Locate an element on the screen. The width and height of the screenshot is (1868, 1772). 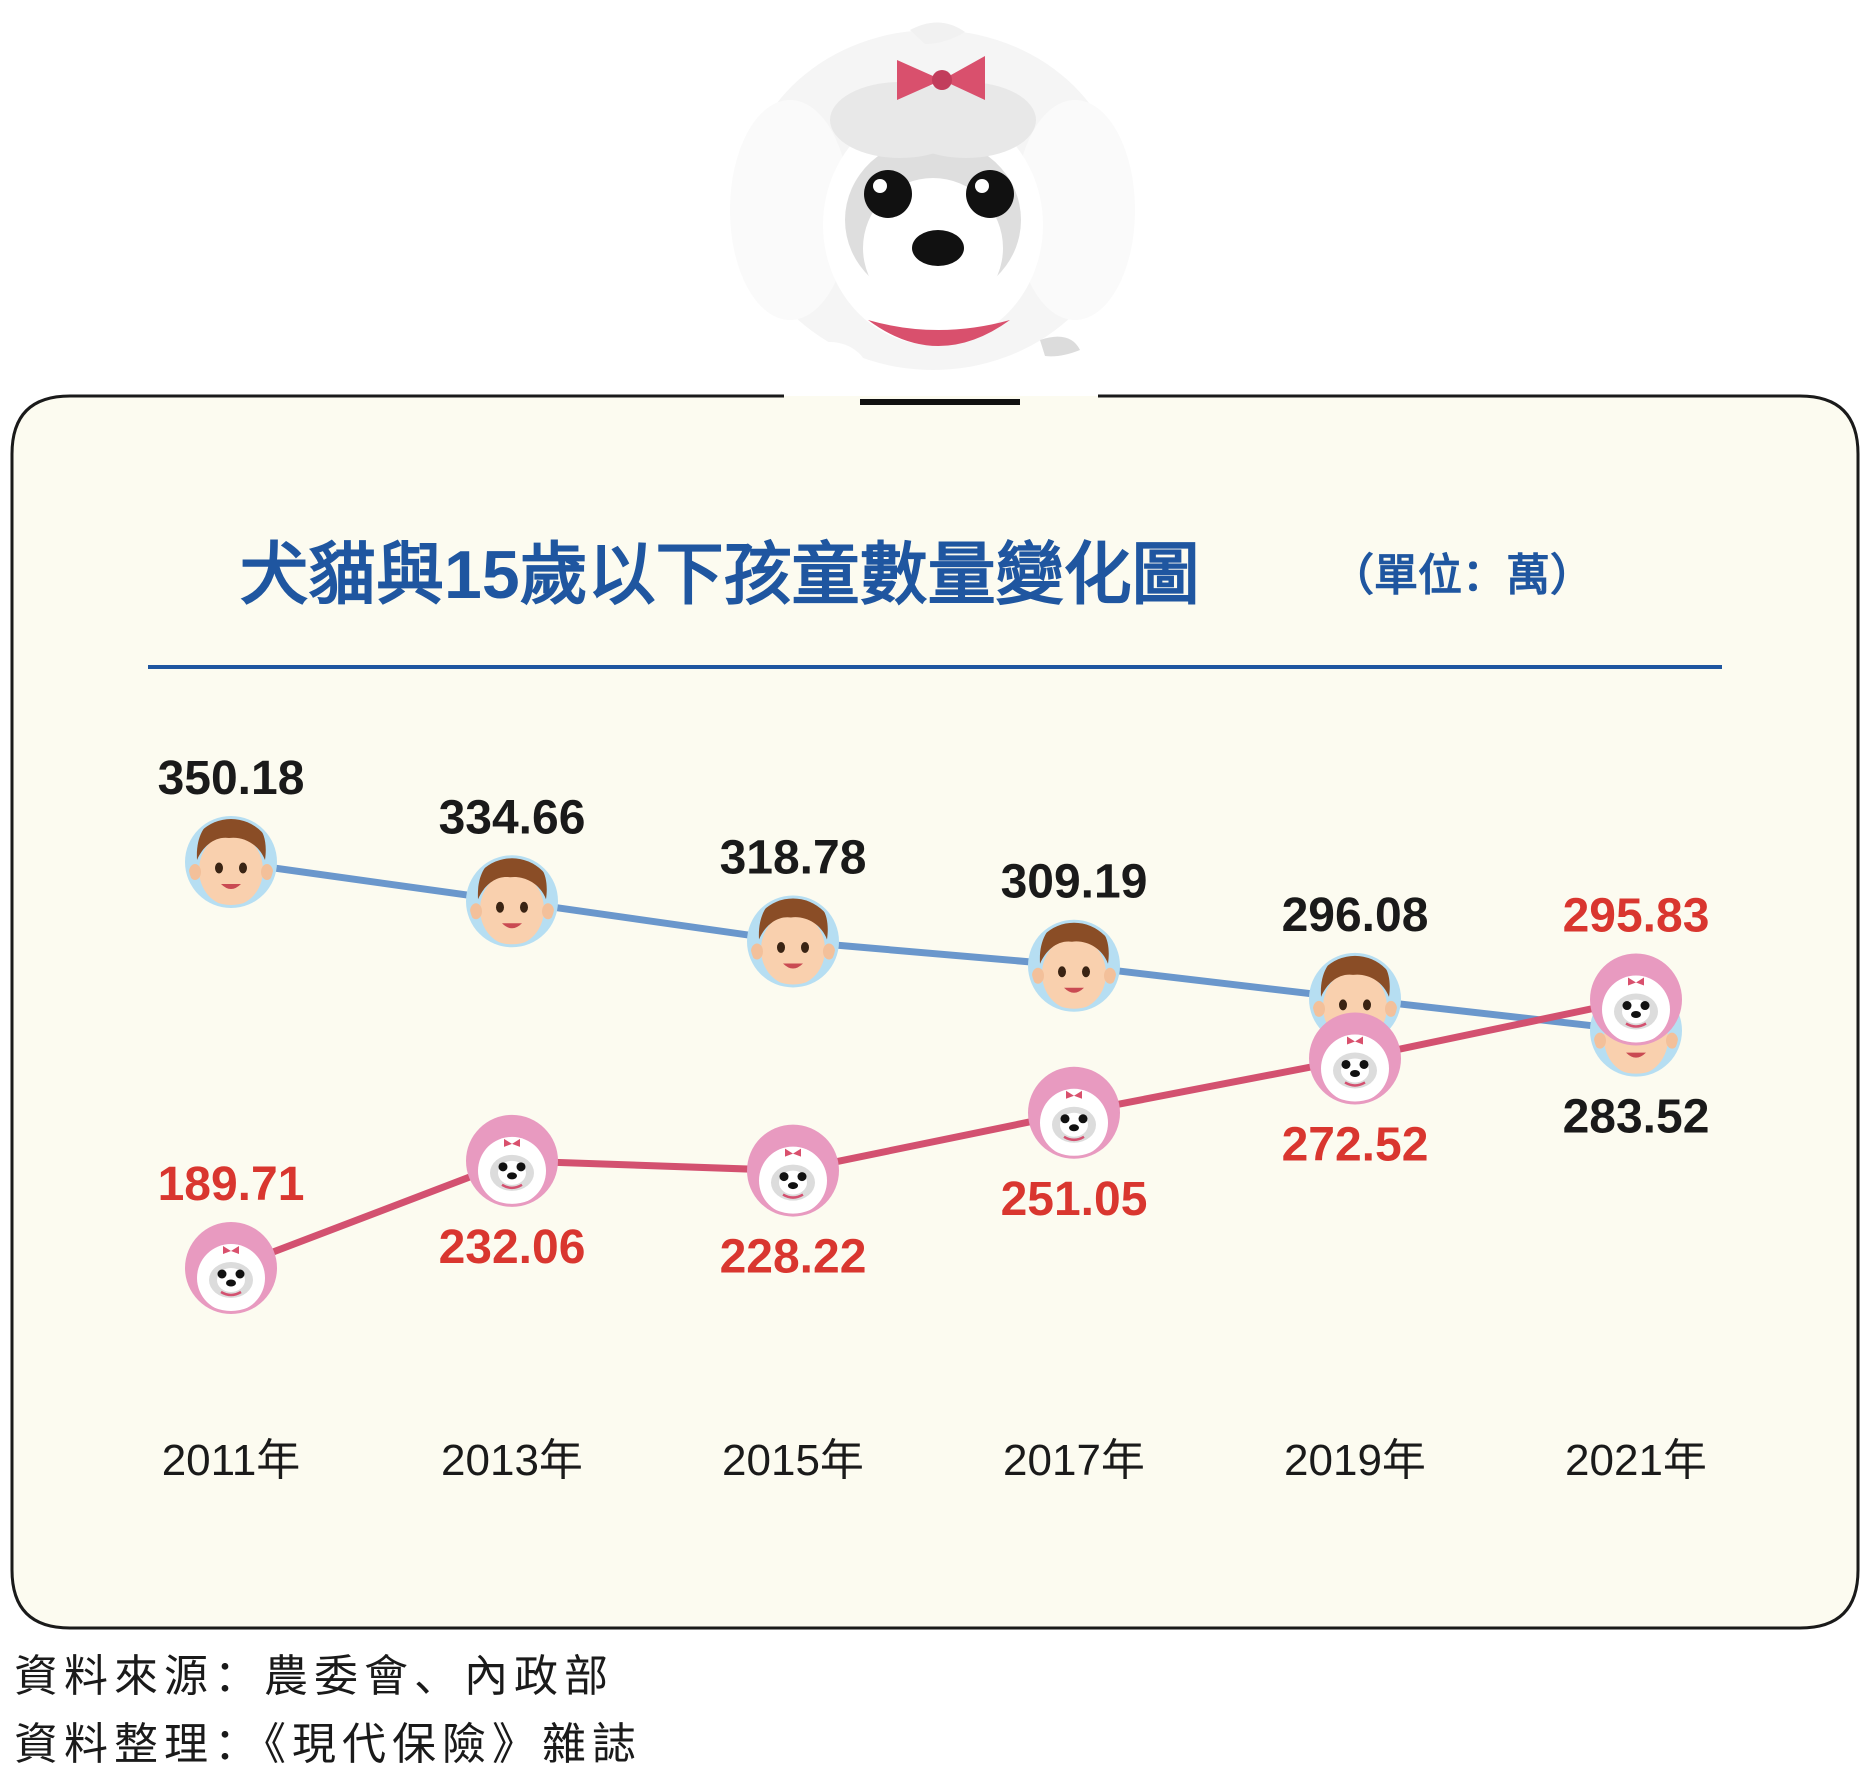
chart-title: 犬貓與15歲以下孩童數量變化圖 is located at coordinates (720, 575).